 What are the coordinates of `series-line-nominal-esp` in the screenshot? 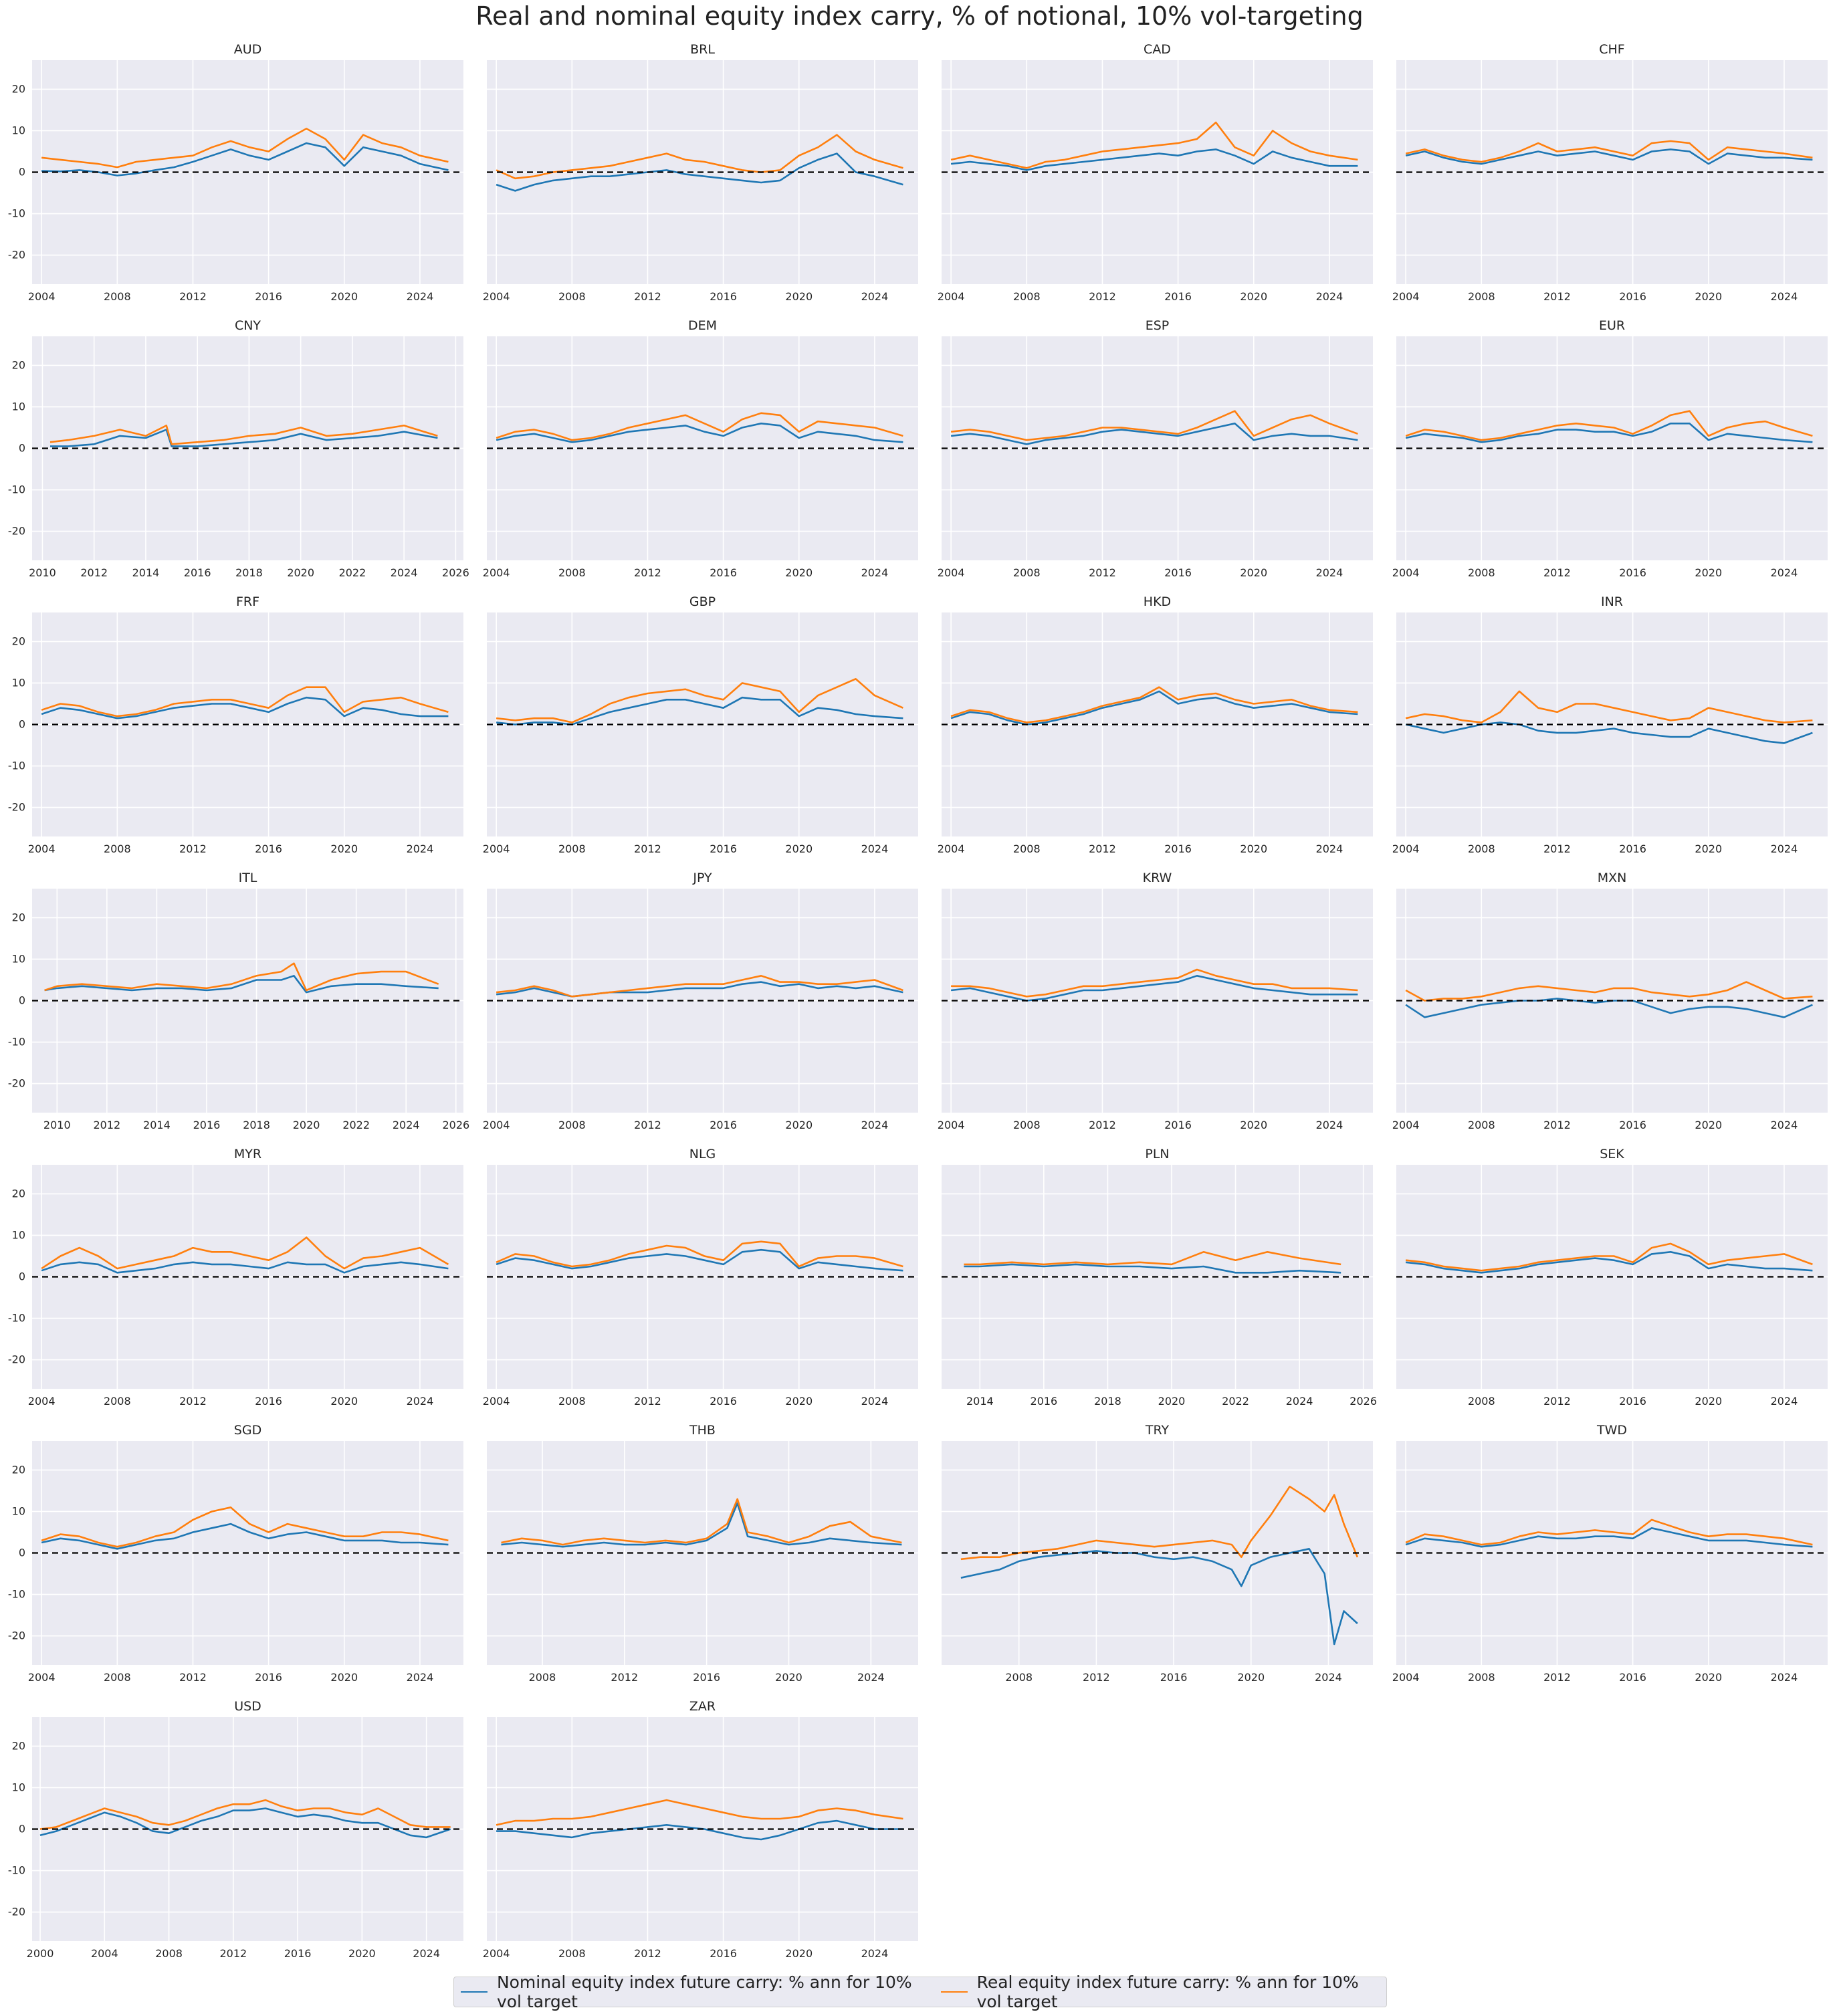 It's located at (1154, 433).